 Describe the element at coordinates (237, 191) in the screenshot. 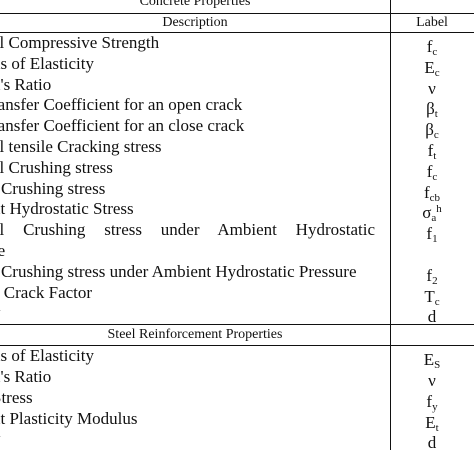

I see `table-row: l Crushing stress fcb` at that location.